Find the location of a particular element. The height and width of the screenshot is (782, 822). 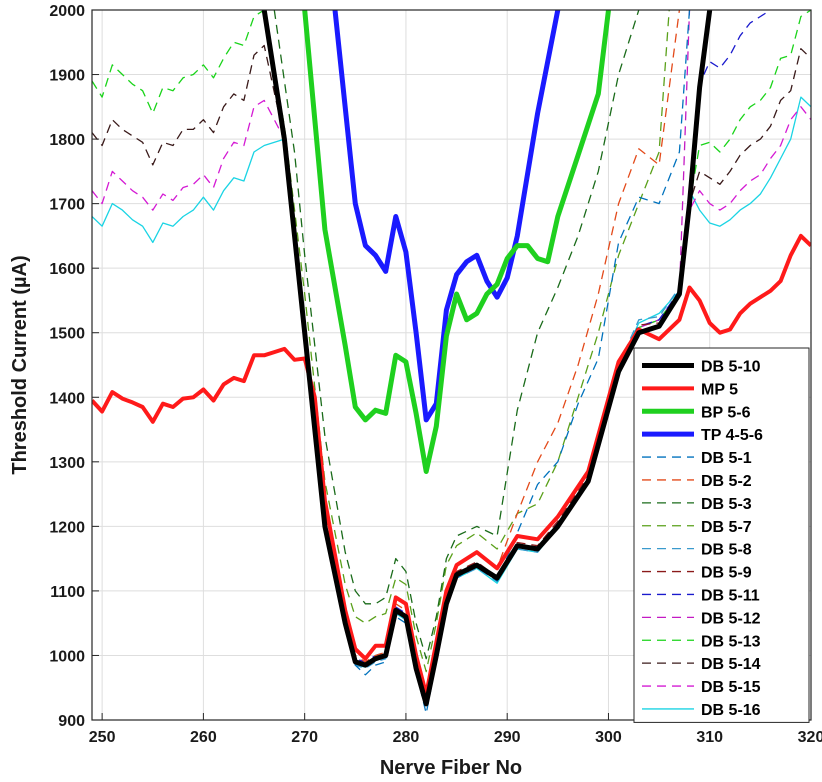

x-tick-label: 290 is located at coordinates (507, 737).